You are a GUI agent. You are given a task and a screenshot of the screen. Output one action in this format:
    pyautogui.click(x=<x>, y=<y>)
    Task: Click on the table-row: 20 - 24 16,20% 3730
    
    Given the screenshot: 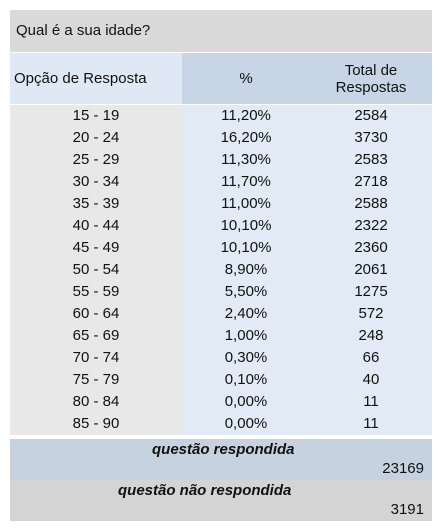 What is the action you would take?
    pyautogui.click(x=221, y=138)
    